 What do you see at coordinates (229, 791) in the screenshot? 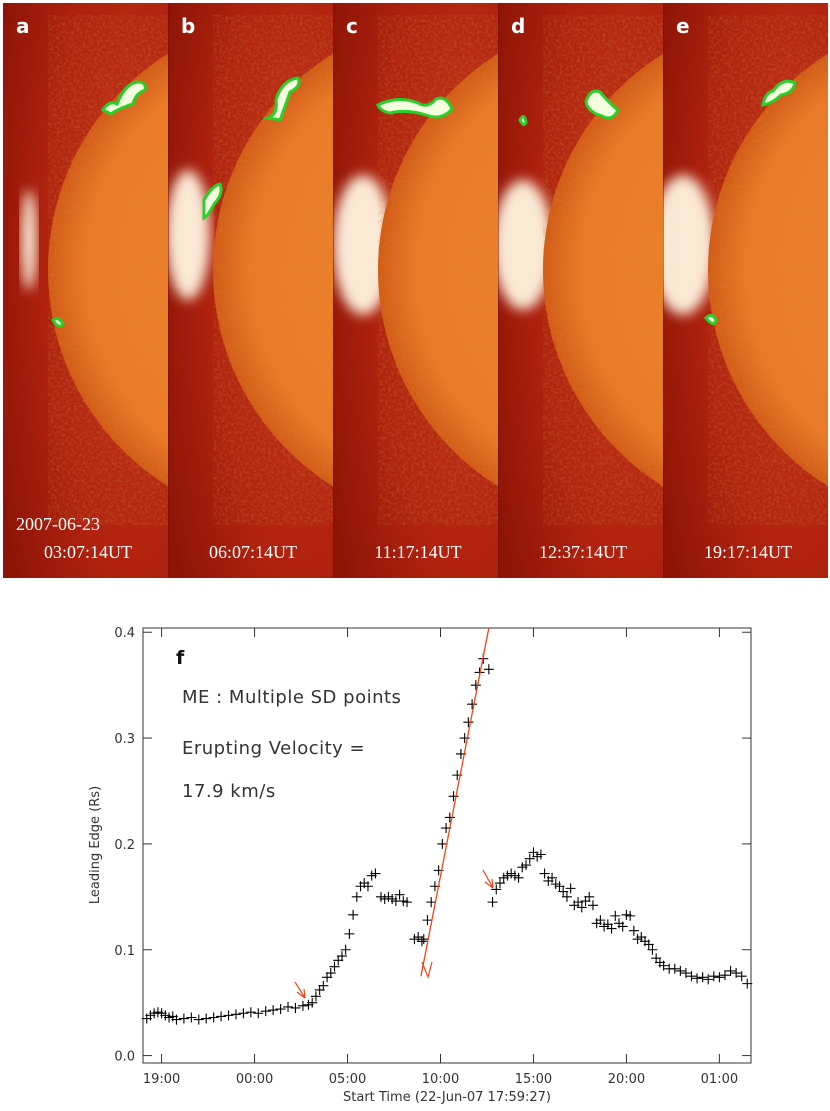
I see `annotation: 17.9 km/s` at bounding box center [229, 791].